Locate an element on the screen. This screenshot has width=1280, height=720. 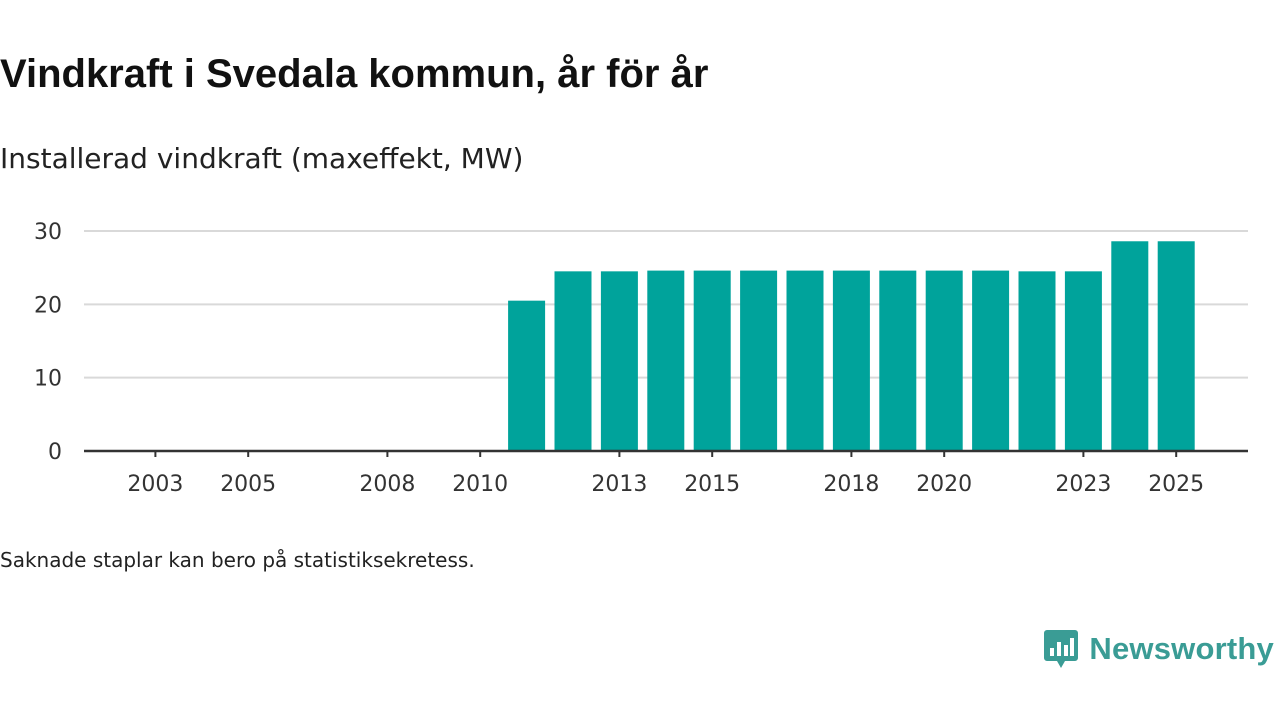
bar-2013 is located at coordinates (619, 361).